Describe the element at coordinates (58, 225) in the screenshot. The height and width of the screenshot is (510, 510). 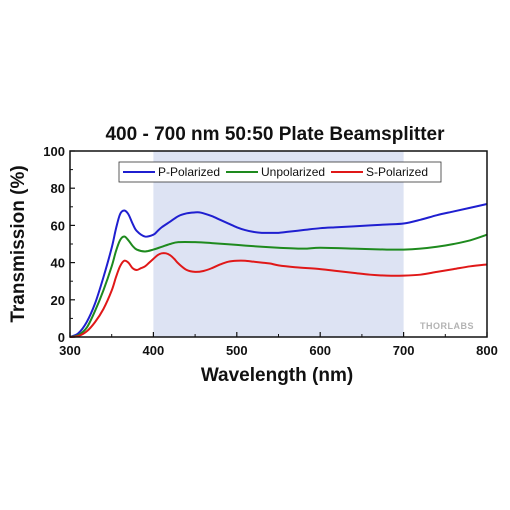
I see `y-tick-label: 60` at that location.